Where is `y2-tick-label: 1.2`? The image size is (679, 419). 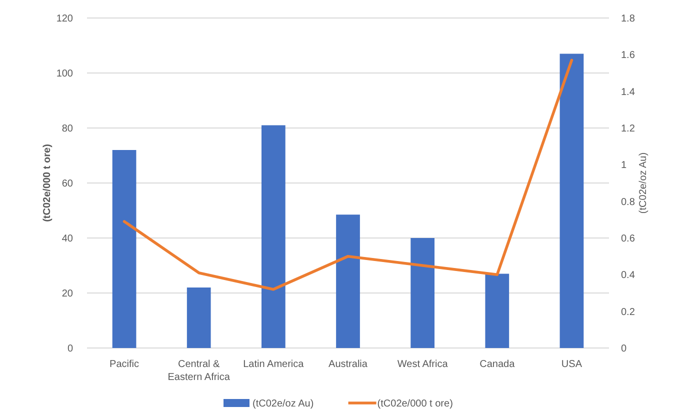
y2-tick-label: 1.2 is located at coordinates (628, 129).